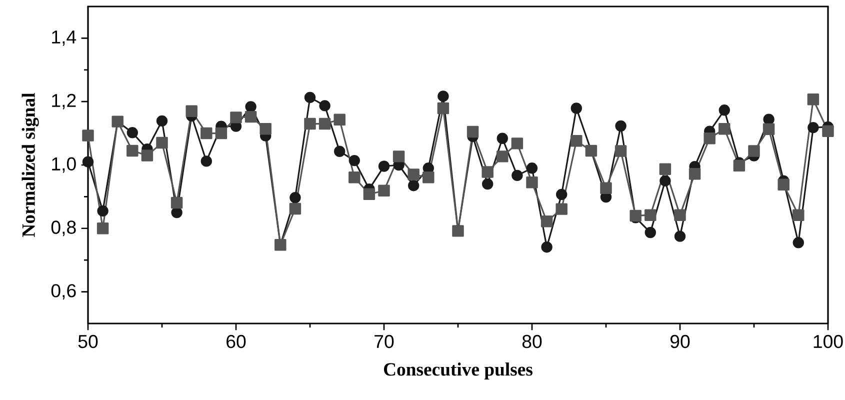 Image resolution: width=845 pixels, height=400 pixels. What do you see at coordinates (384, 341) in the screenshot?
I see `x-tick-label: 70` at bounding box center [384, 341].